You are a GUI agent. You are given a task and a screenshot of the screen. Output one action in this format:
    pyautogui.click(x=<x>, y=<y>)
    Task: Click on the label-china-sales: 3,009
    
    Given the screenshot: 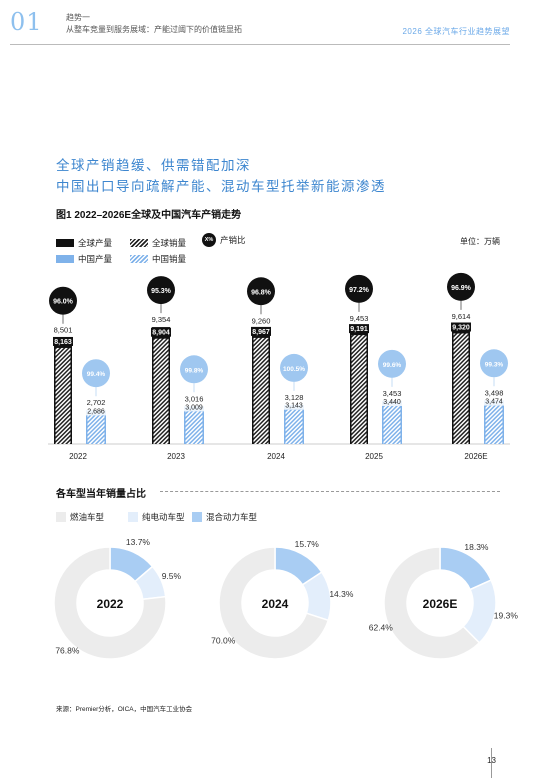 What is the action you would take?
    pyautogui.click(x=194, y=407)
    